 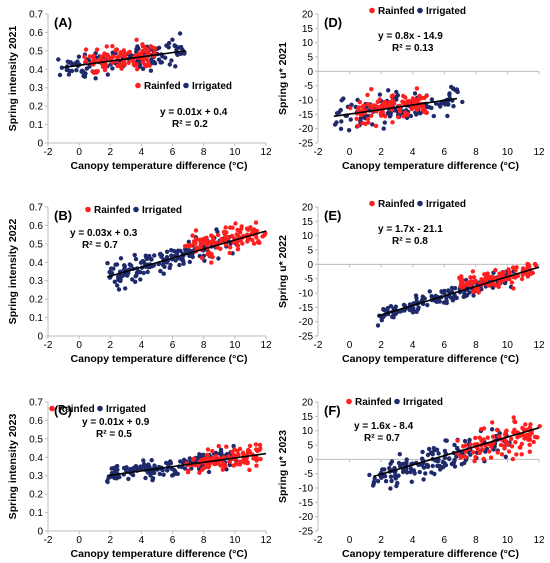 What do you see at coordinates (283, 78) in the screenshot?
I see `y-axis-title: Spring u* 2021` at bounding box center [283, 78].